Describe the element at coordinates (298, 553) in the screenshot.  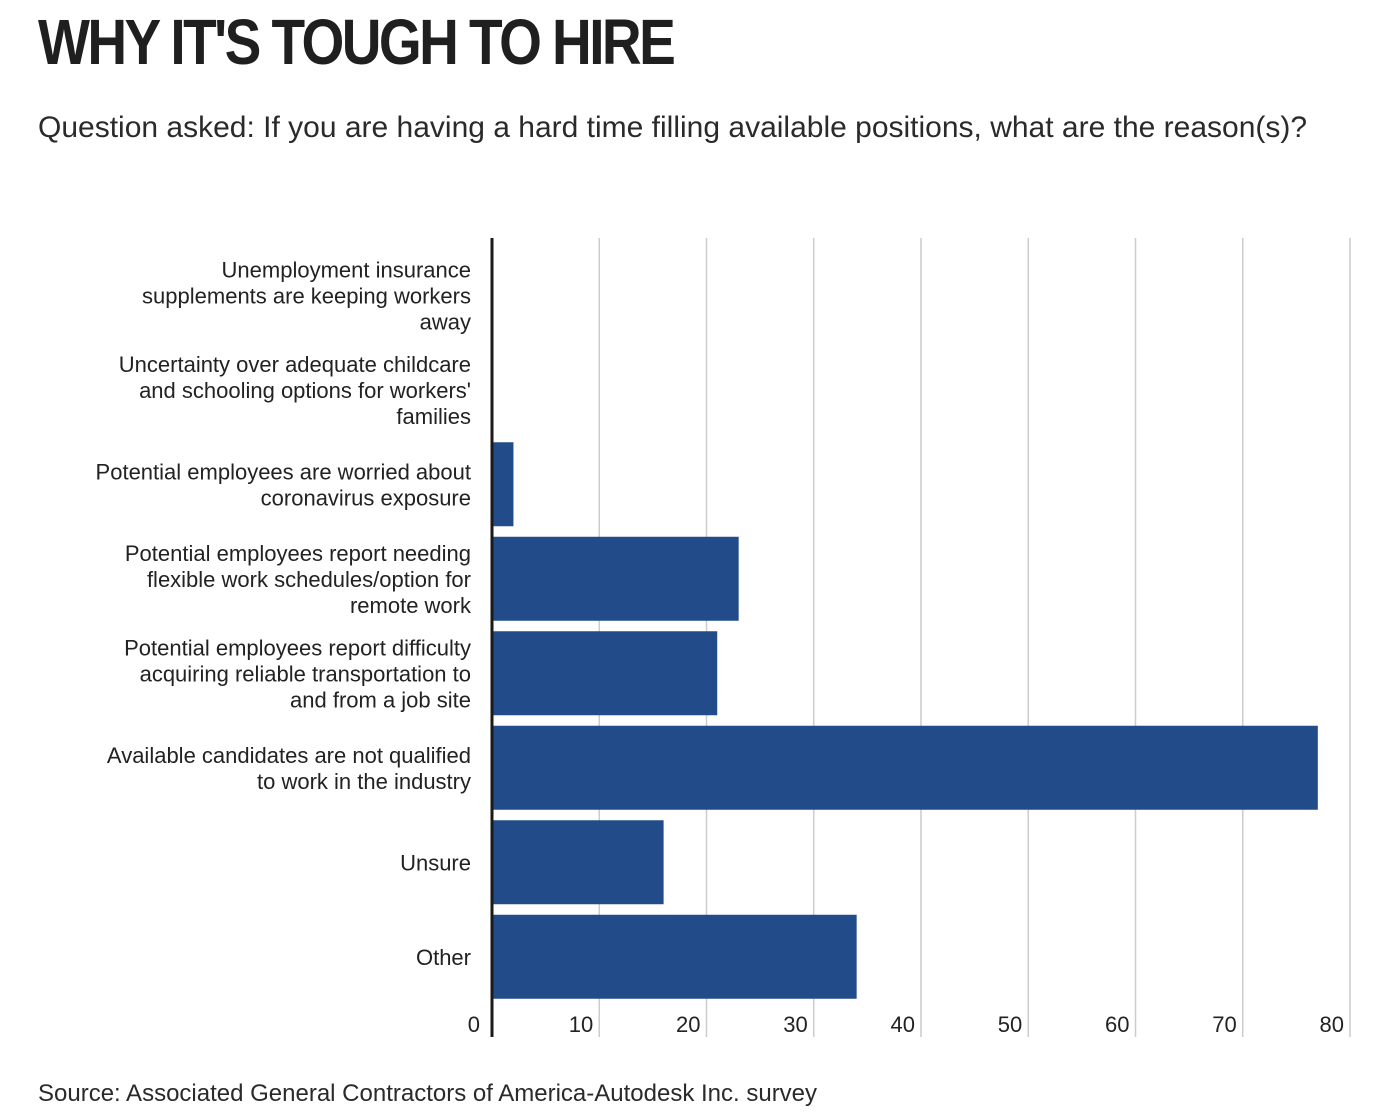
I see `category-label: Potential employees report needing` at that location.